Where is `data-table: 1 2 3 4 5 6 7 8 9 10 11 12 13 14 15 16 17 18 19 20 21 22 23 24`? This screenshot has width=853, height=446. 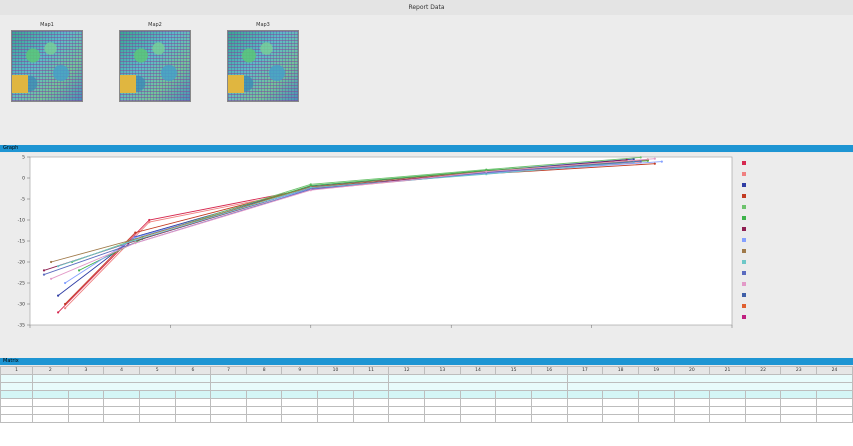
data-table: 1 2 3 4 5 6 7 8 9 10 11 12 13 14 15 16 17 18 19 20 21 22 23 24 is located at coordinates (426, 394).